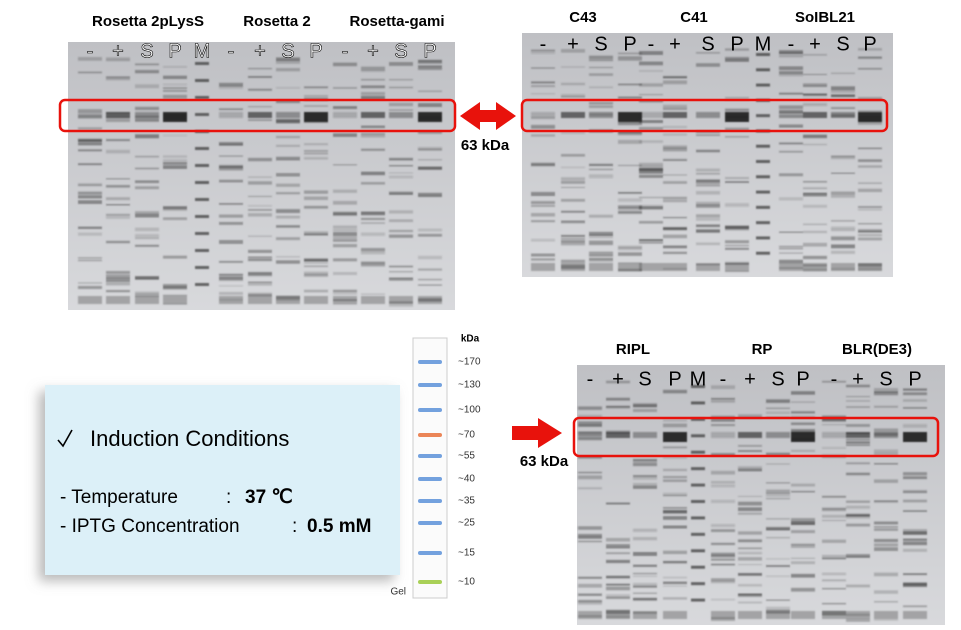 This screenshot has width=961, height=630. What do you see at coordinates (339, 526) in the screenshot?
I see `condition-value: 0.5 mM` at bounding box center [339, 526].